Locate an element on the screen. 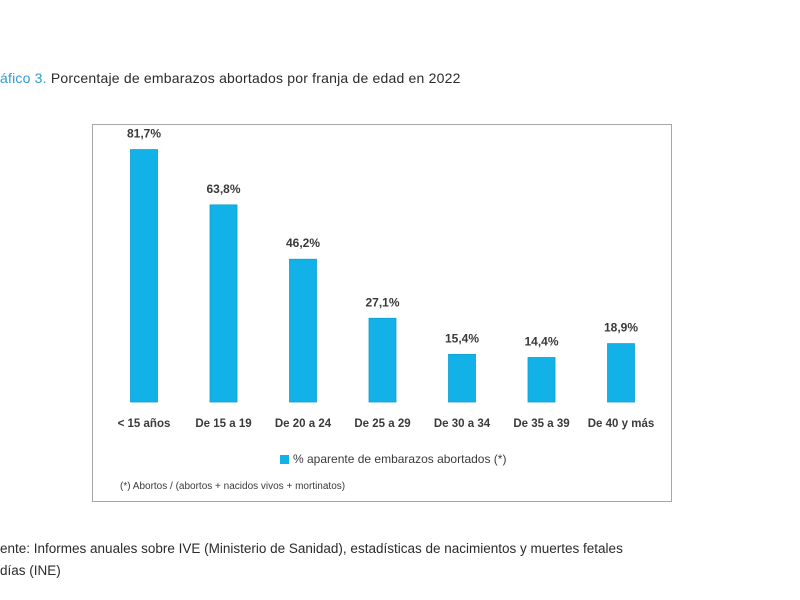 The image size is (800, 600). chart-legend: % aparente de embarazos abortados (*) is located at coordinates (393, 459).